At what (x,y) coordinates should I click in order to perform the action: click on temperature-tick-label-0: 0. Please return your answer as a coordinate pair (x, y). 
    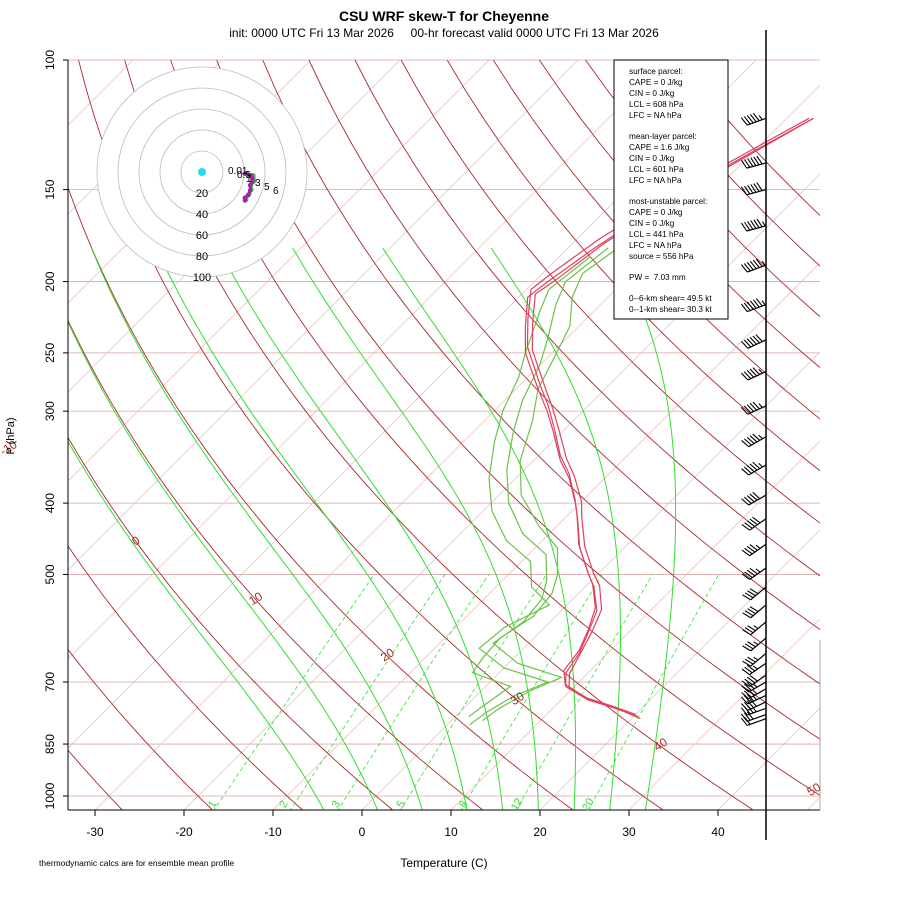
    Looking at the image, I should click on (362, 832).